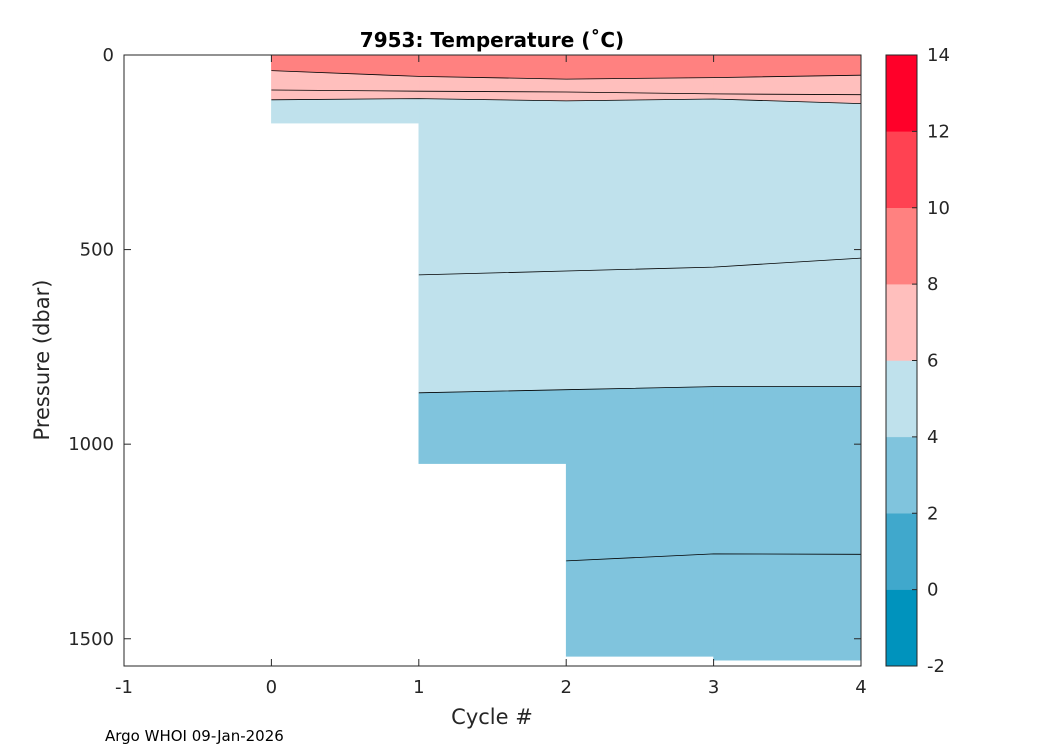 The height and width of the screenshot is (750, 1050). What do you see at coordinates (932, 437) in the screenshot?
I see `colorbar-tick-label: 4` at bounding box center [932, 437].